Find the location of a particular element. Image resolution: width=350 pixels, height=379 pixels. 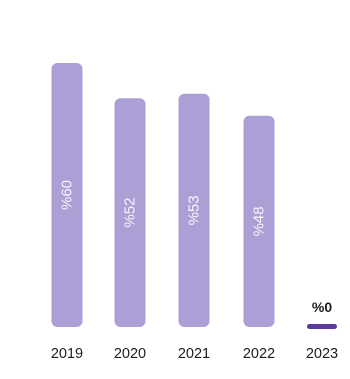

bar-value-label-2019: %60 is located at coordinates (67, 195).